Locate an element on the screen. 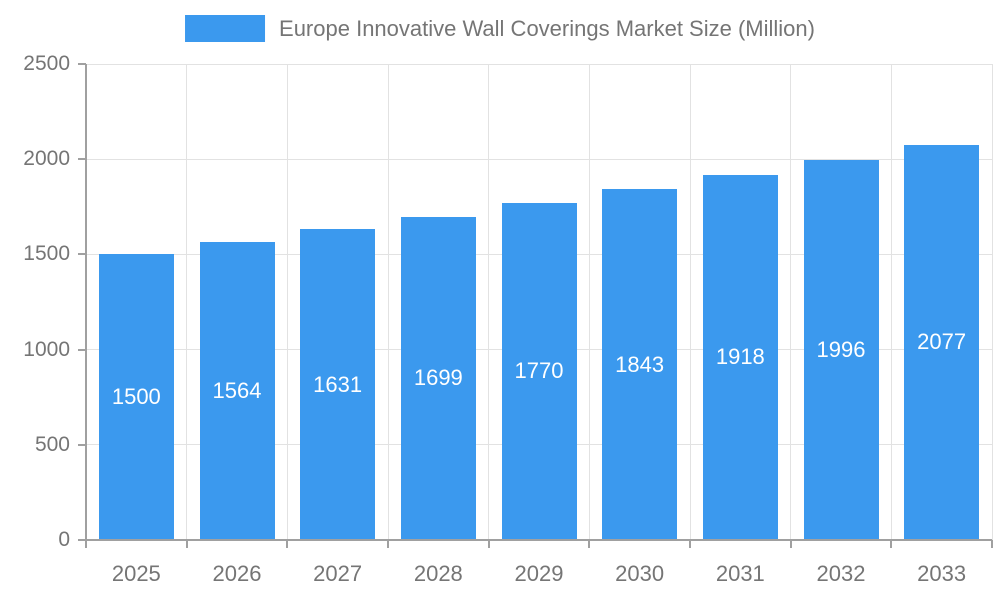 Image resolution: width=1000 pixels, height=600 pixels. x-tick-label: 2032 is located at coordinates (841, 573).